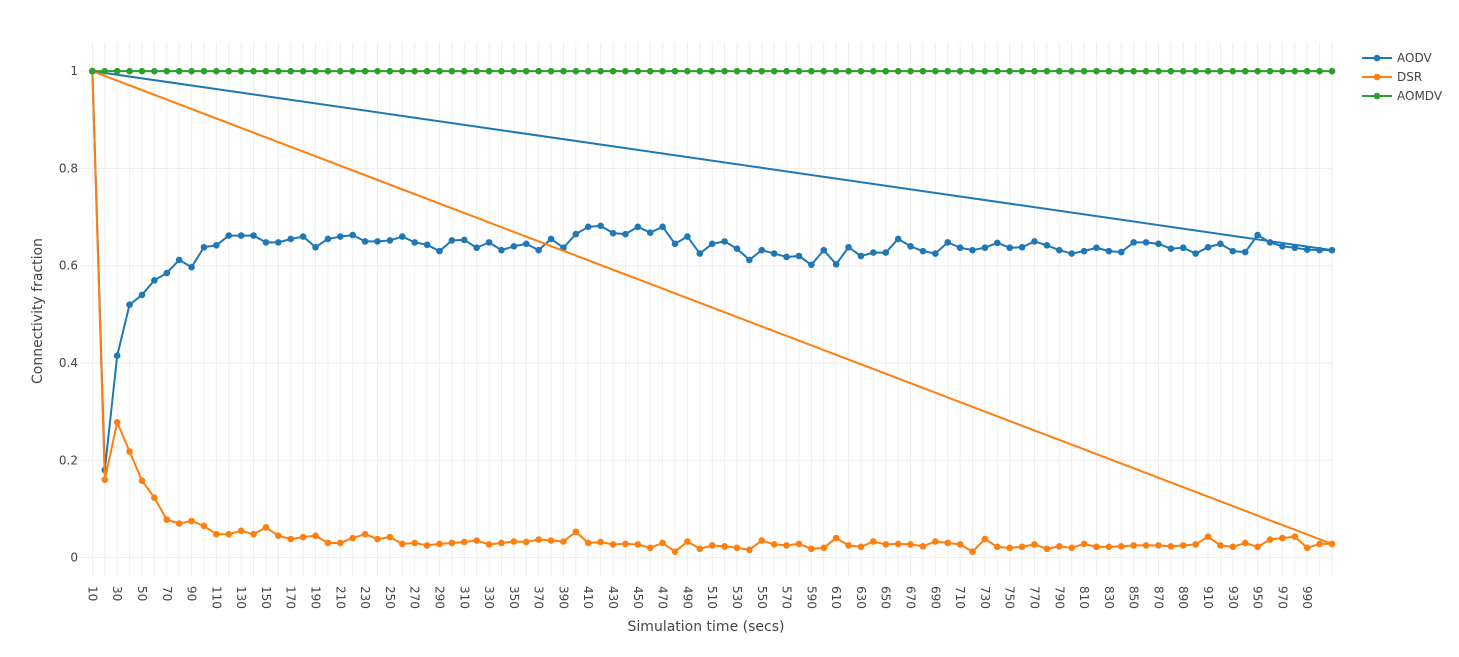  What do you see at coordinates (68, 314) in the screenshot?
I see `y-axis-ticks: 0 0.2 0.4 0.6 0.8 1` at bounding box center [68, 314].